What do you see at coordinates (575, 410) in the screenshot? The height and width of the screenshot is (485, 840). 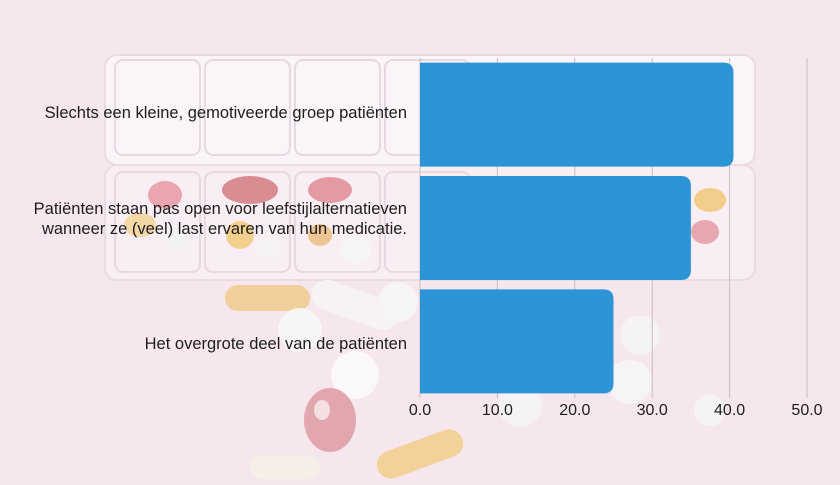 I see `x-tick-label: 20.0` at bounding box center [575, 410].